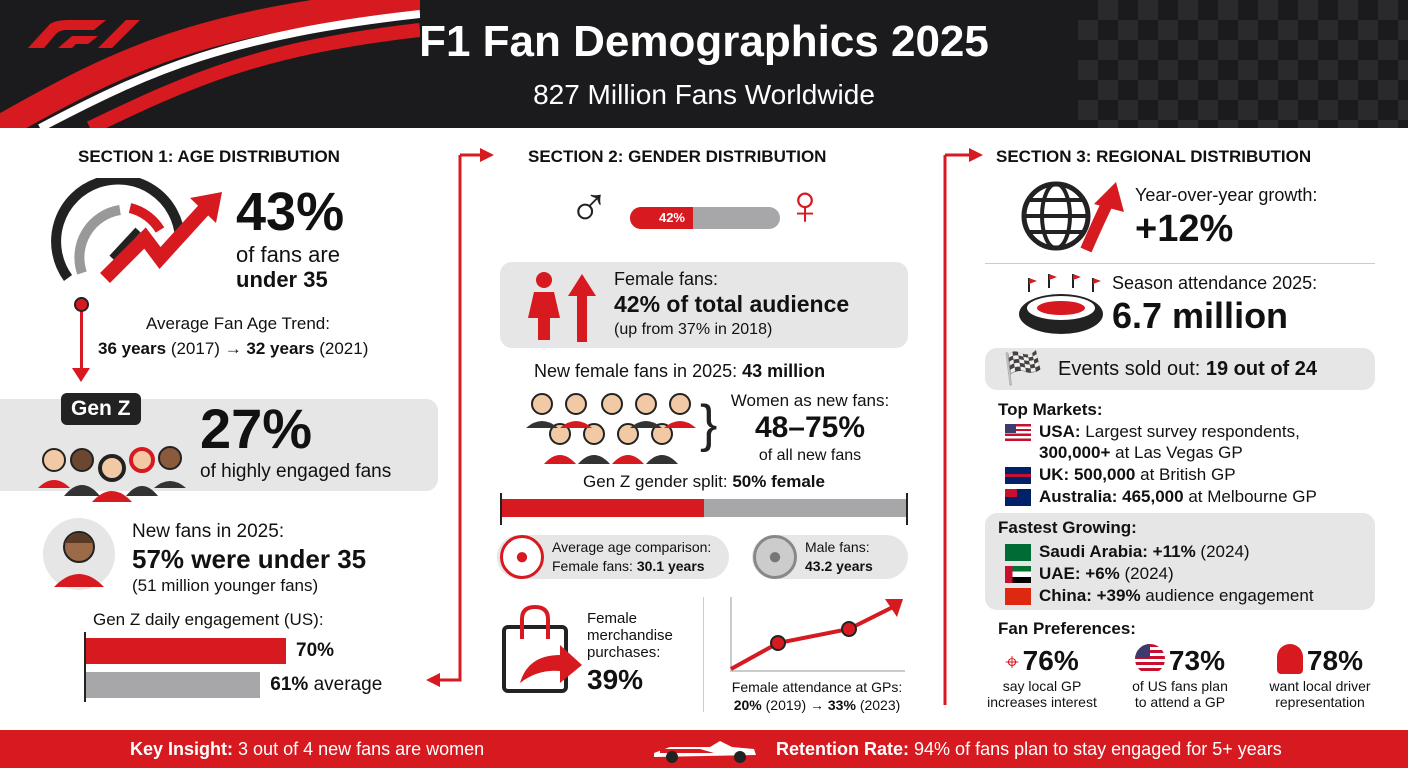  What do you see at coordinates (592, 566) in the screenshot?
I see `female-age-label: Female fans:` at bounding box center [592, 566].